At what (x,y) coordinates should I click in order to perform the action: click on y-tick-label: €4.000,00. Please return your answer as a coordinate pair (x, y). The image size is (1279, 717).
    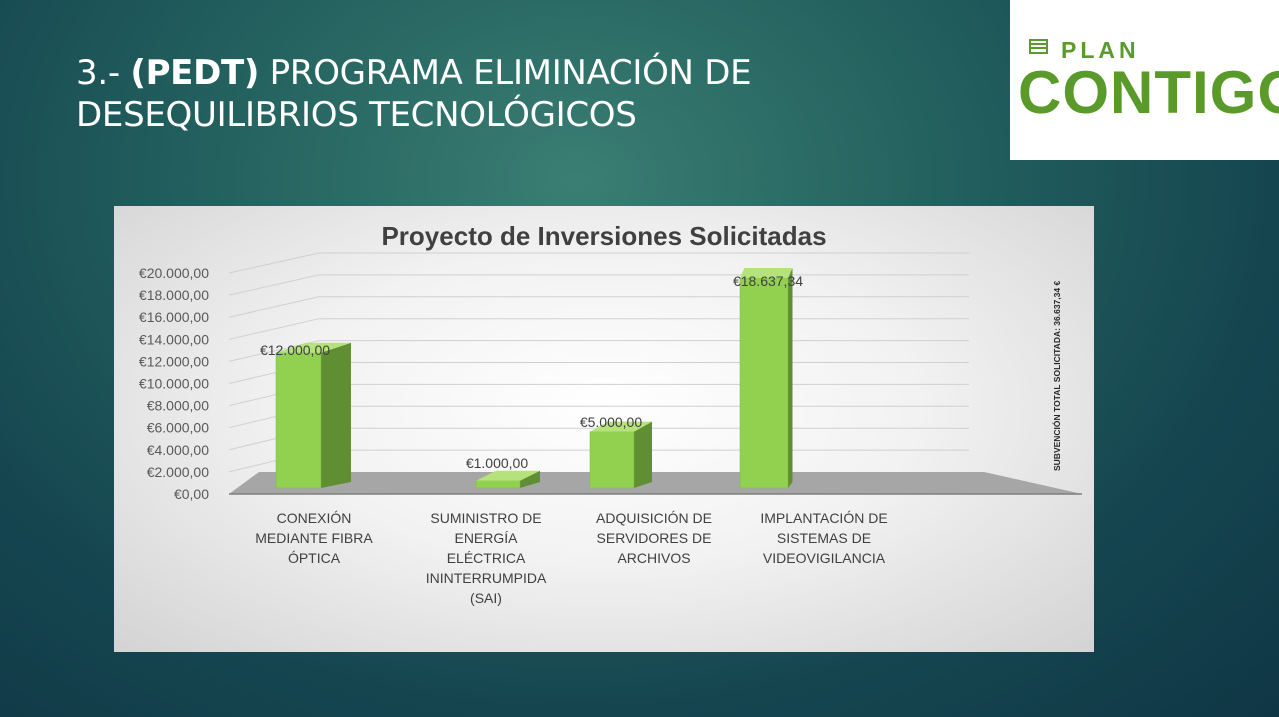
    Looking at the image, I should click on (178, 450).